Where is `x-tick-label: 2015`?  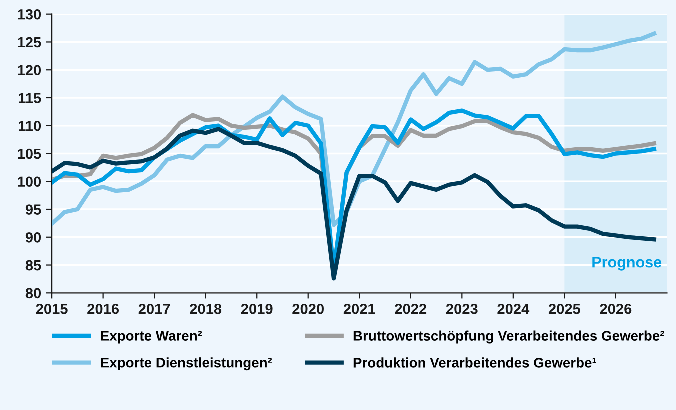
x-tick-label: 2015 is located at coordinates (52, 309).